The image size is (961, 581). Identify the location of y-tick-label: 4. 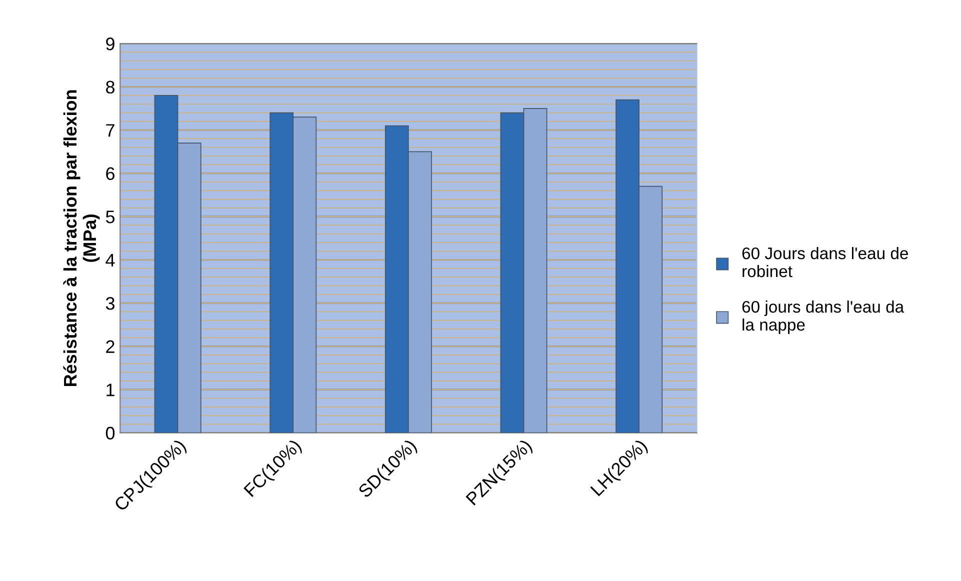
(110, 260).